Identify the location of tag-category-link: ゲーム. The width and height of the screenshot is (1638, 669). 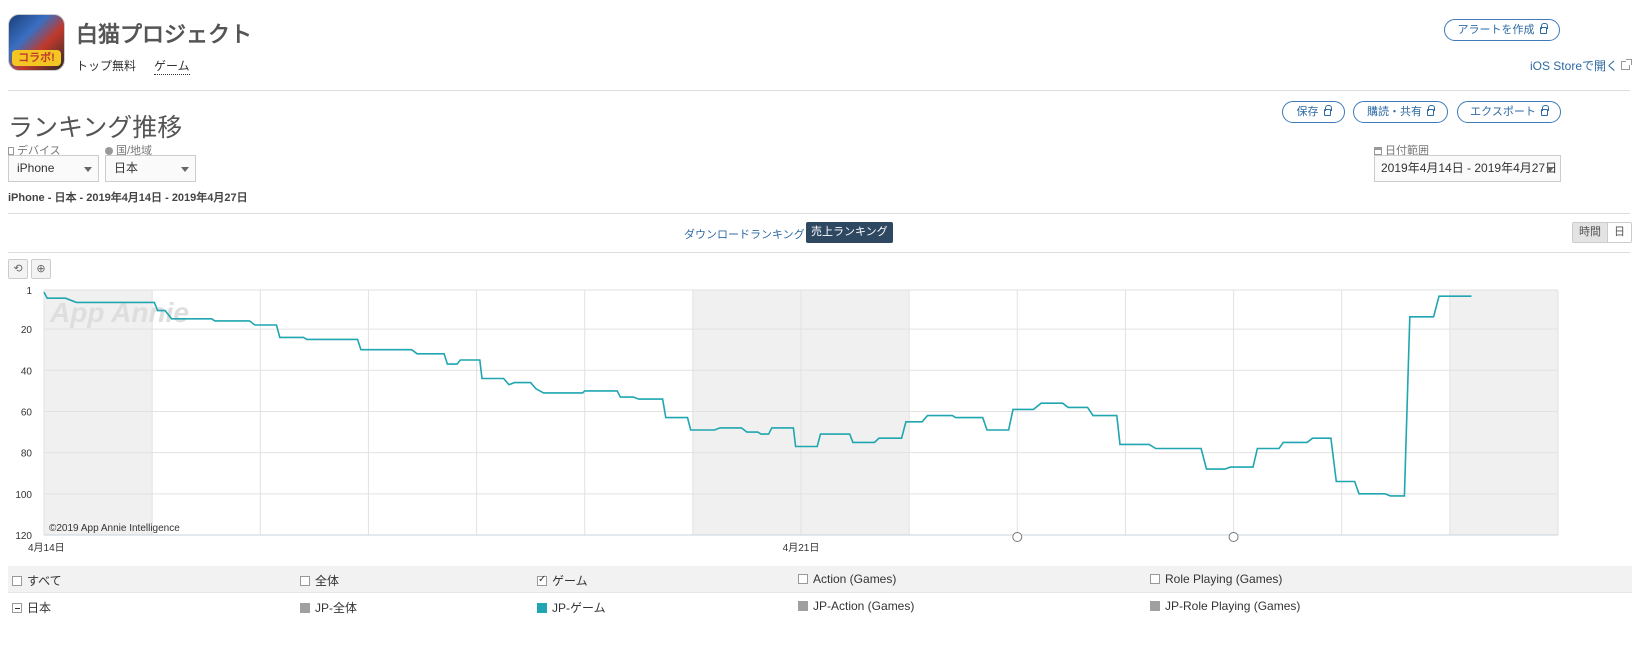
(172, 67).